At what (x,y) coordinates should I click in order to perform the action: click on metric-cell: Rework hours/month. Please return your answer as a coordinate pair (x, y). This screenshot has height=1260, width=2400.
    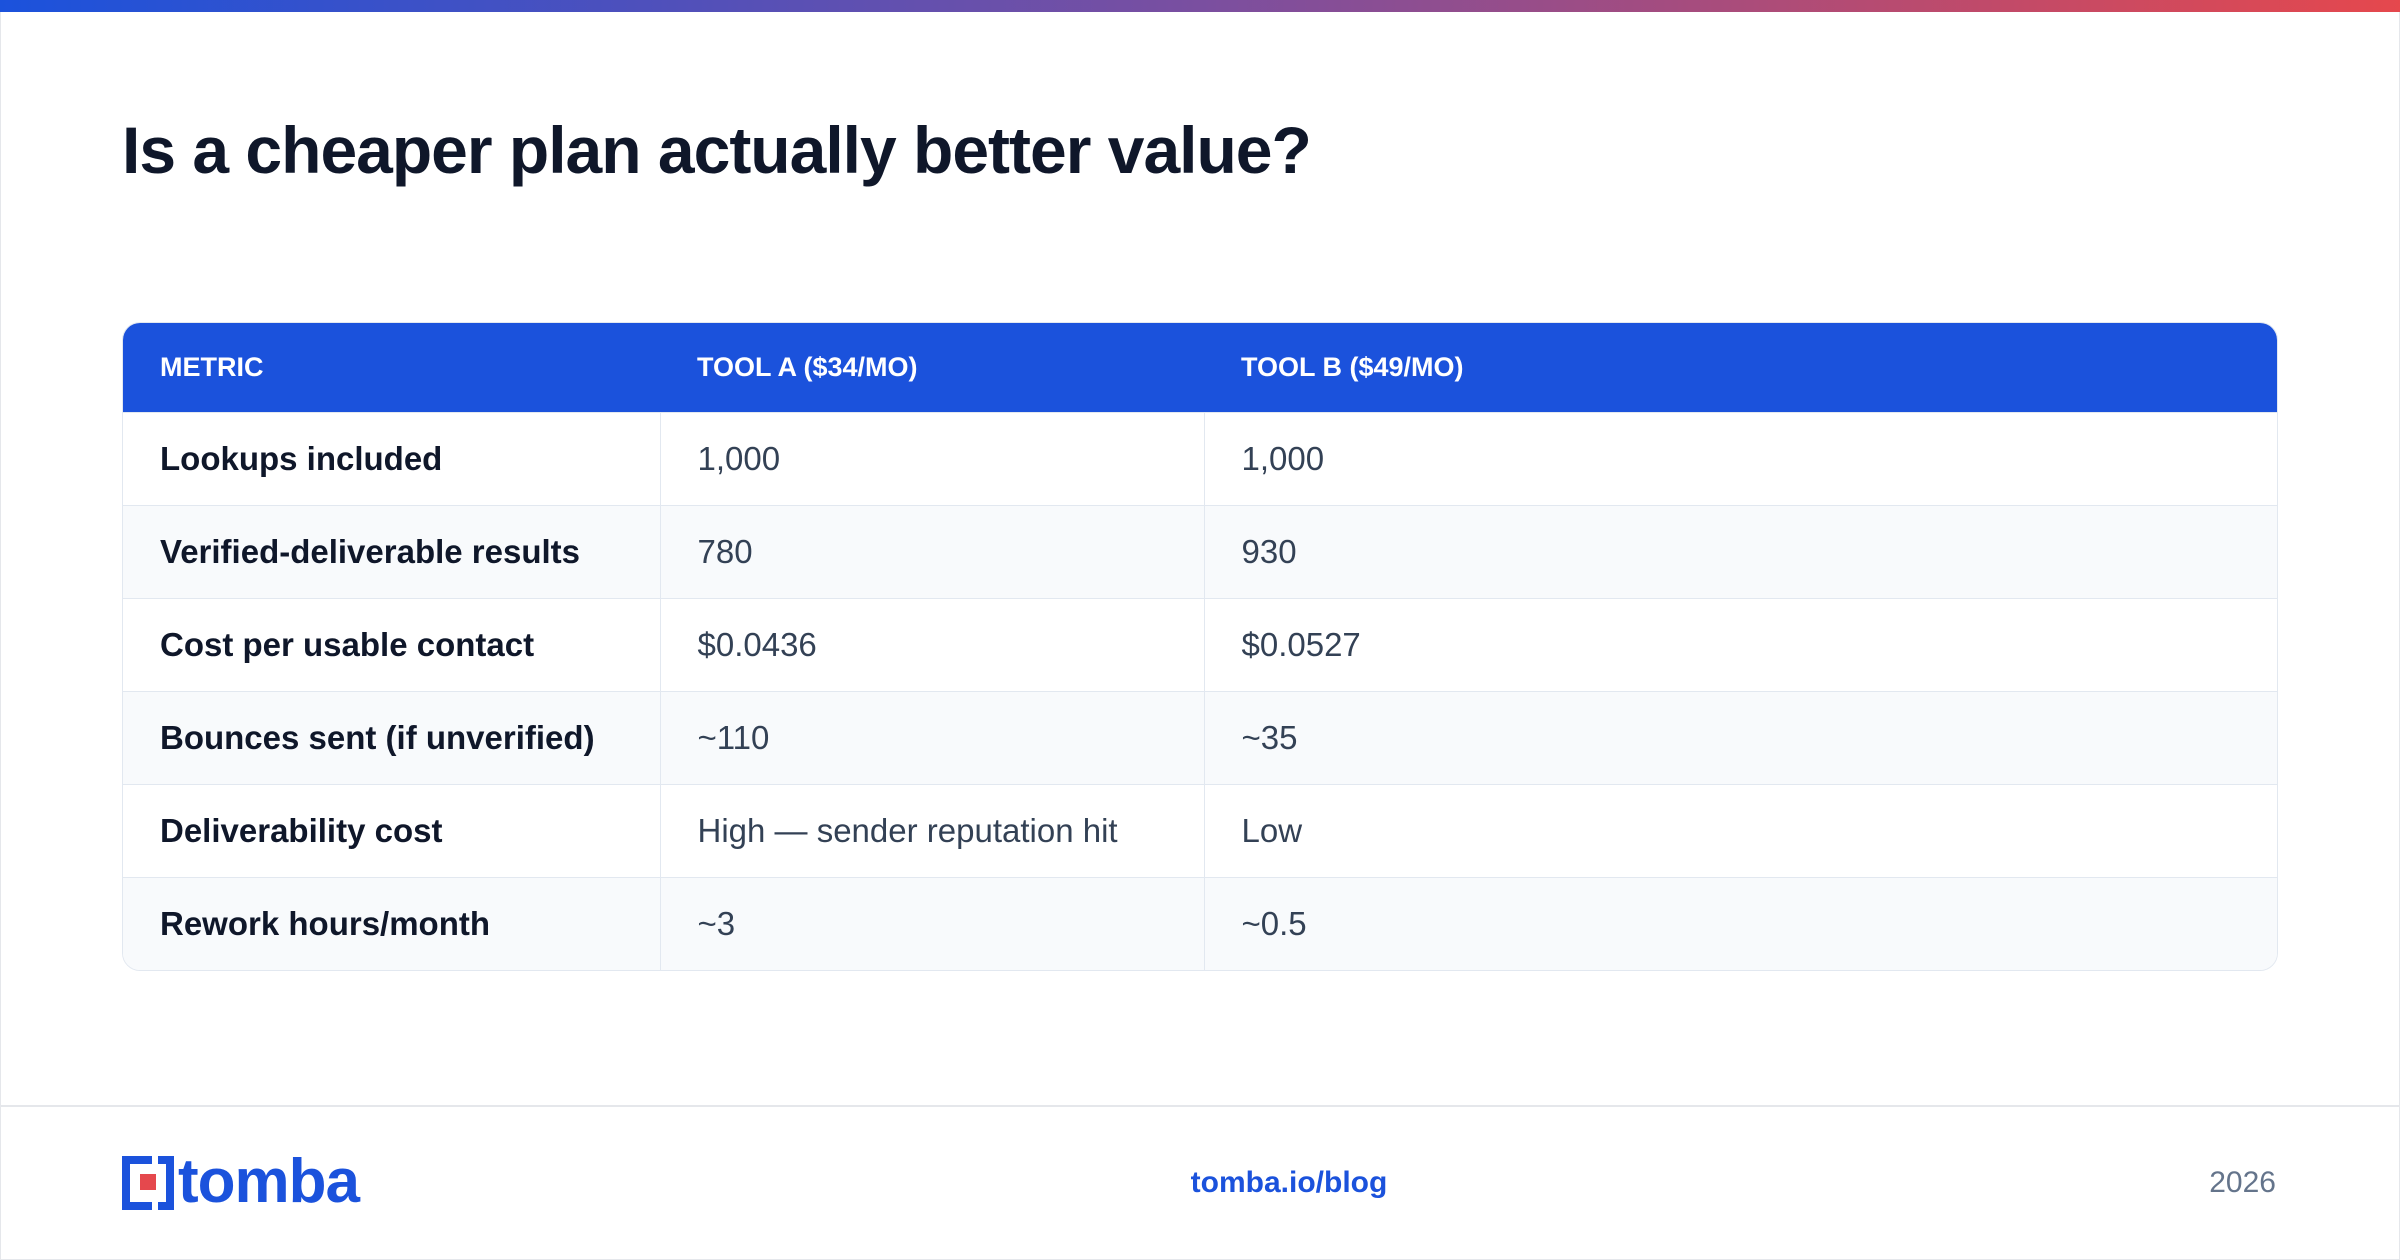
    Looking at the image, I should click on (391, 923).